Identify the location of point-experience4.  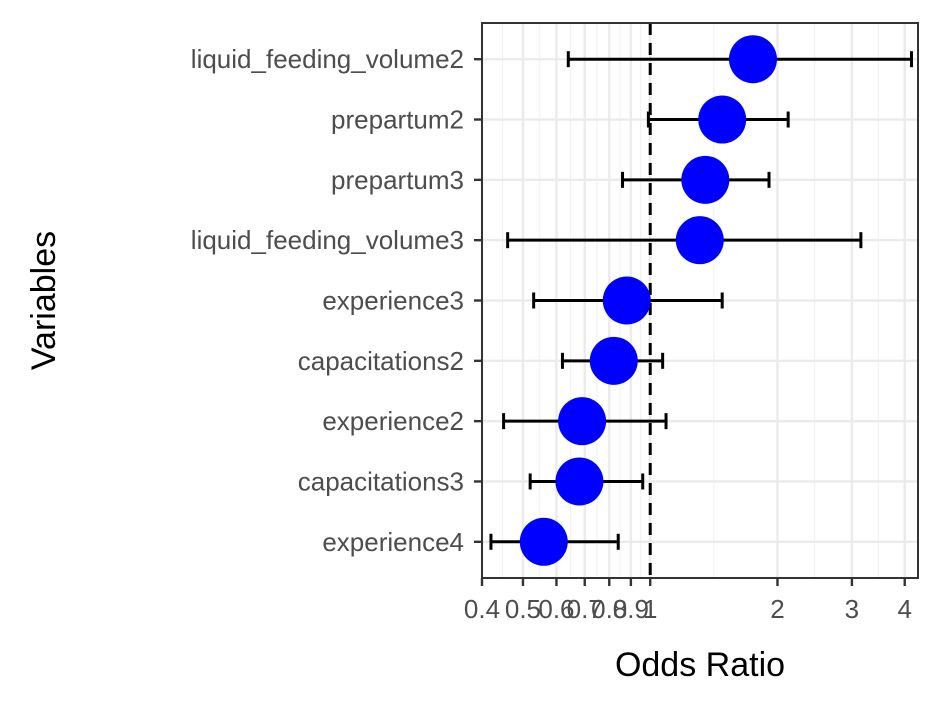
(543, 541).